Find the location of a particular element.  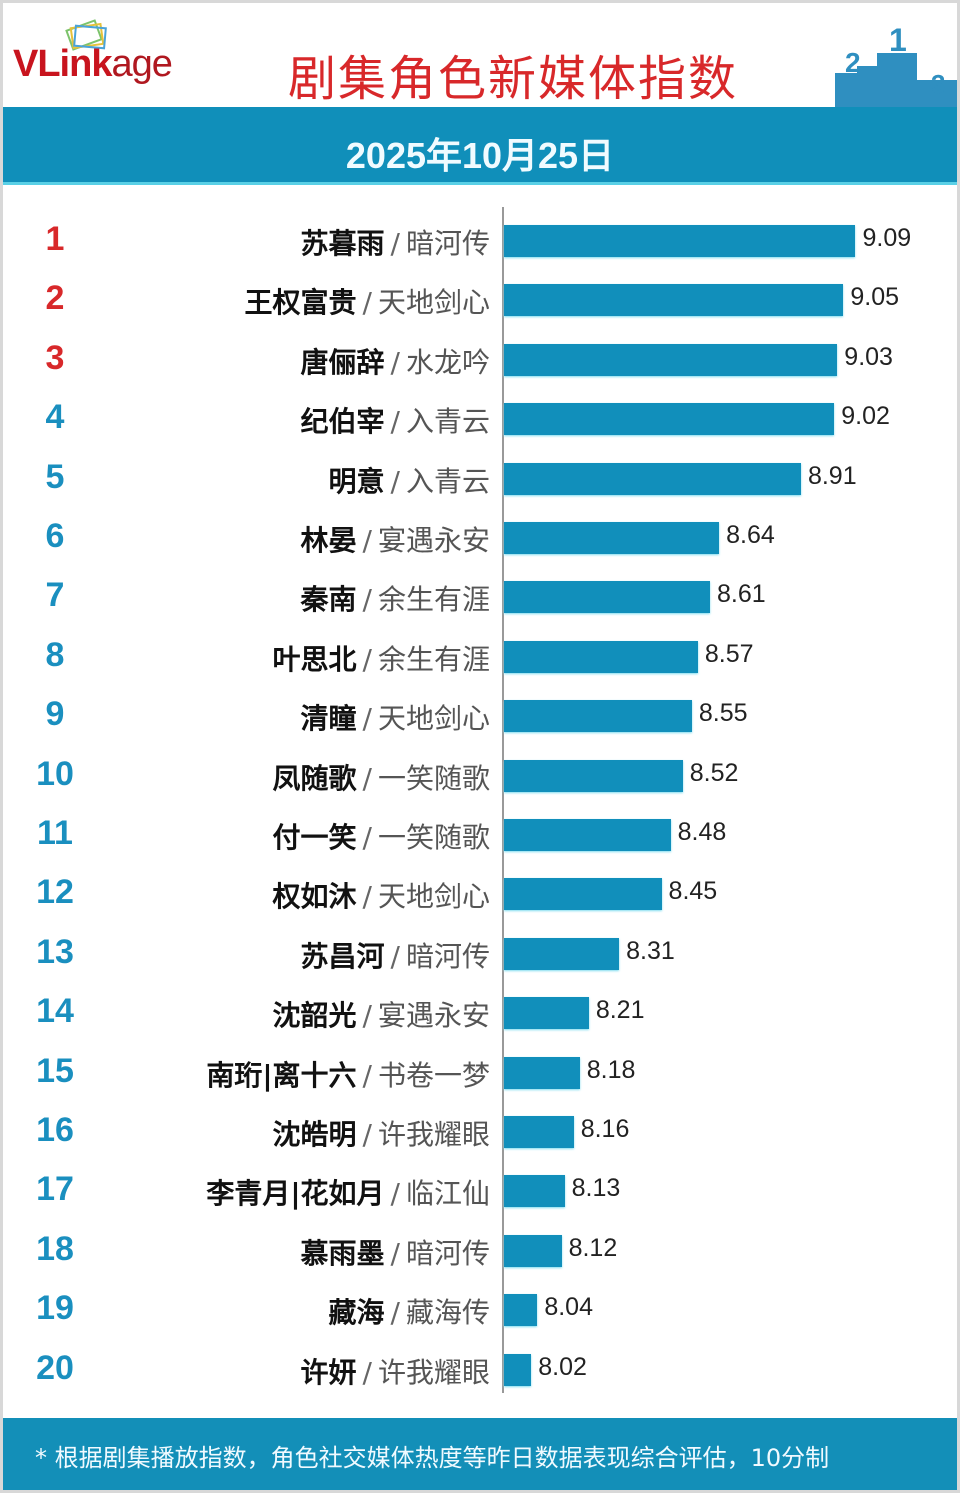

role-label: 慕雨墨 / 暗河传 is located at coordinates (395, 1252).